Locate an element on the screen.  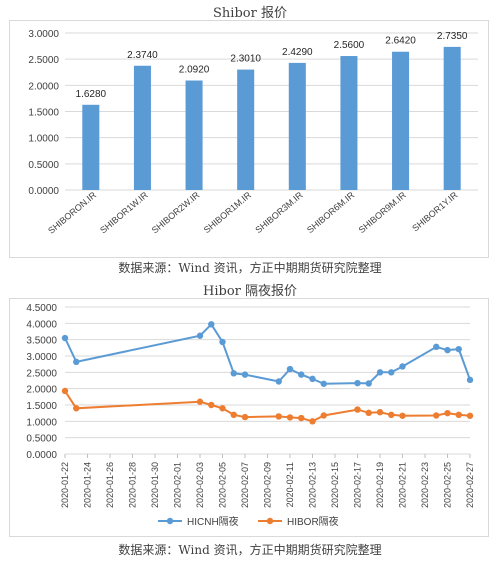
x-tick-label: 2020-02-01 is located at coordinates (178, 485).